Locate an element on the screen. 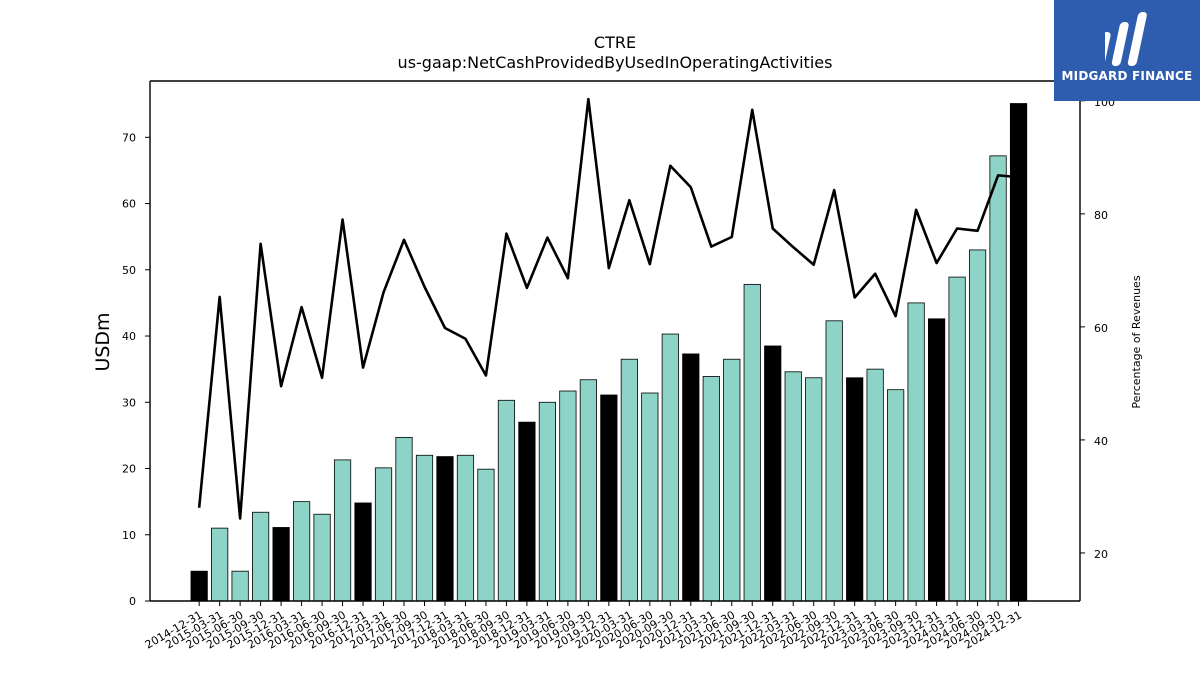 The width and height of the screenshot is (1200, 675). y2-tick-label: 20 is located at coordinates (1101, 554).